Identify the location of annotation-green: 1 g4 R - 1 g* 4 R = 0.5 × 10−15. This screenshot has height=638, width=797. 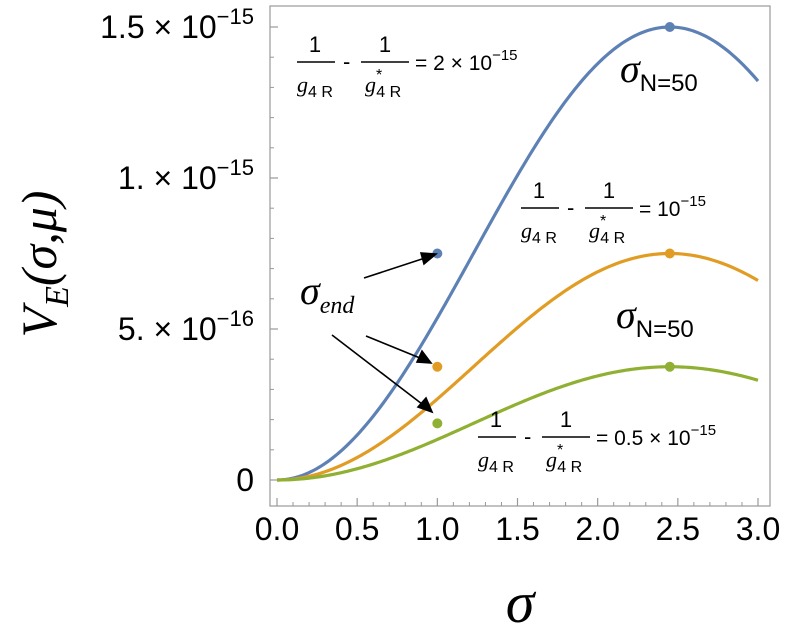
(597, 441).